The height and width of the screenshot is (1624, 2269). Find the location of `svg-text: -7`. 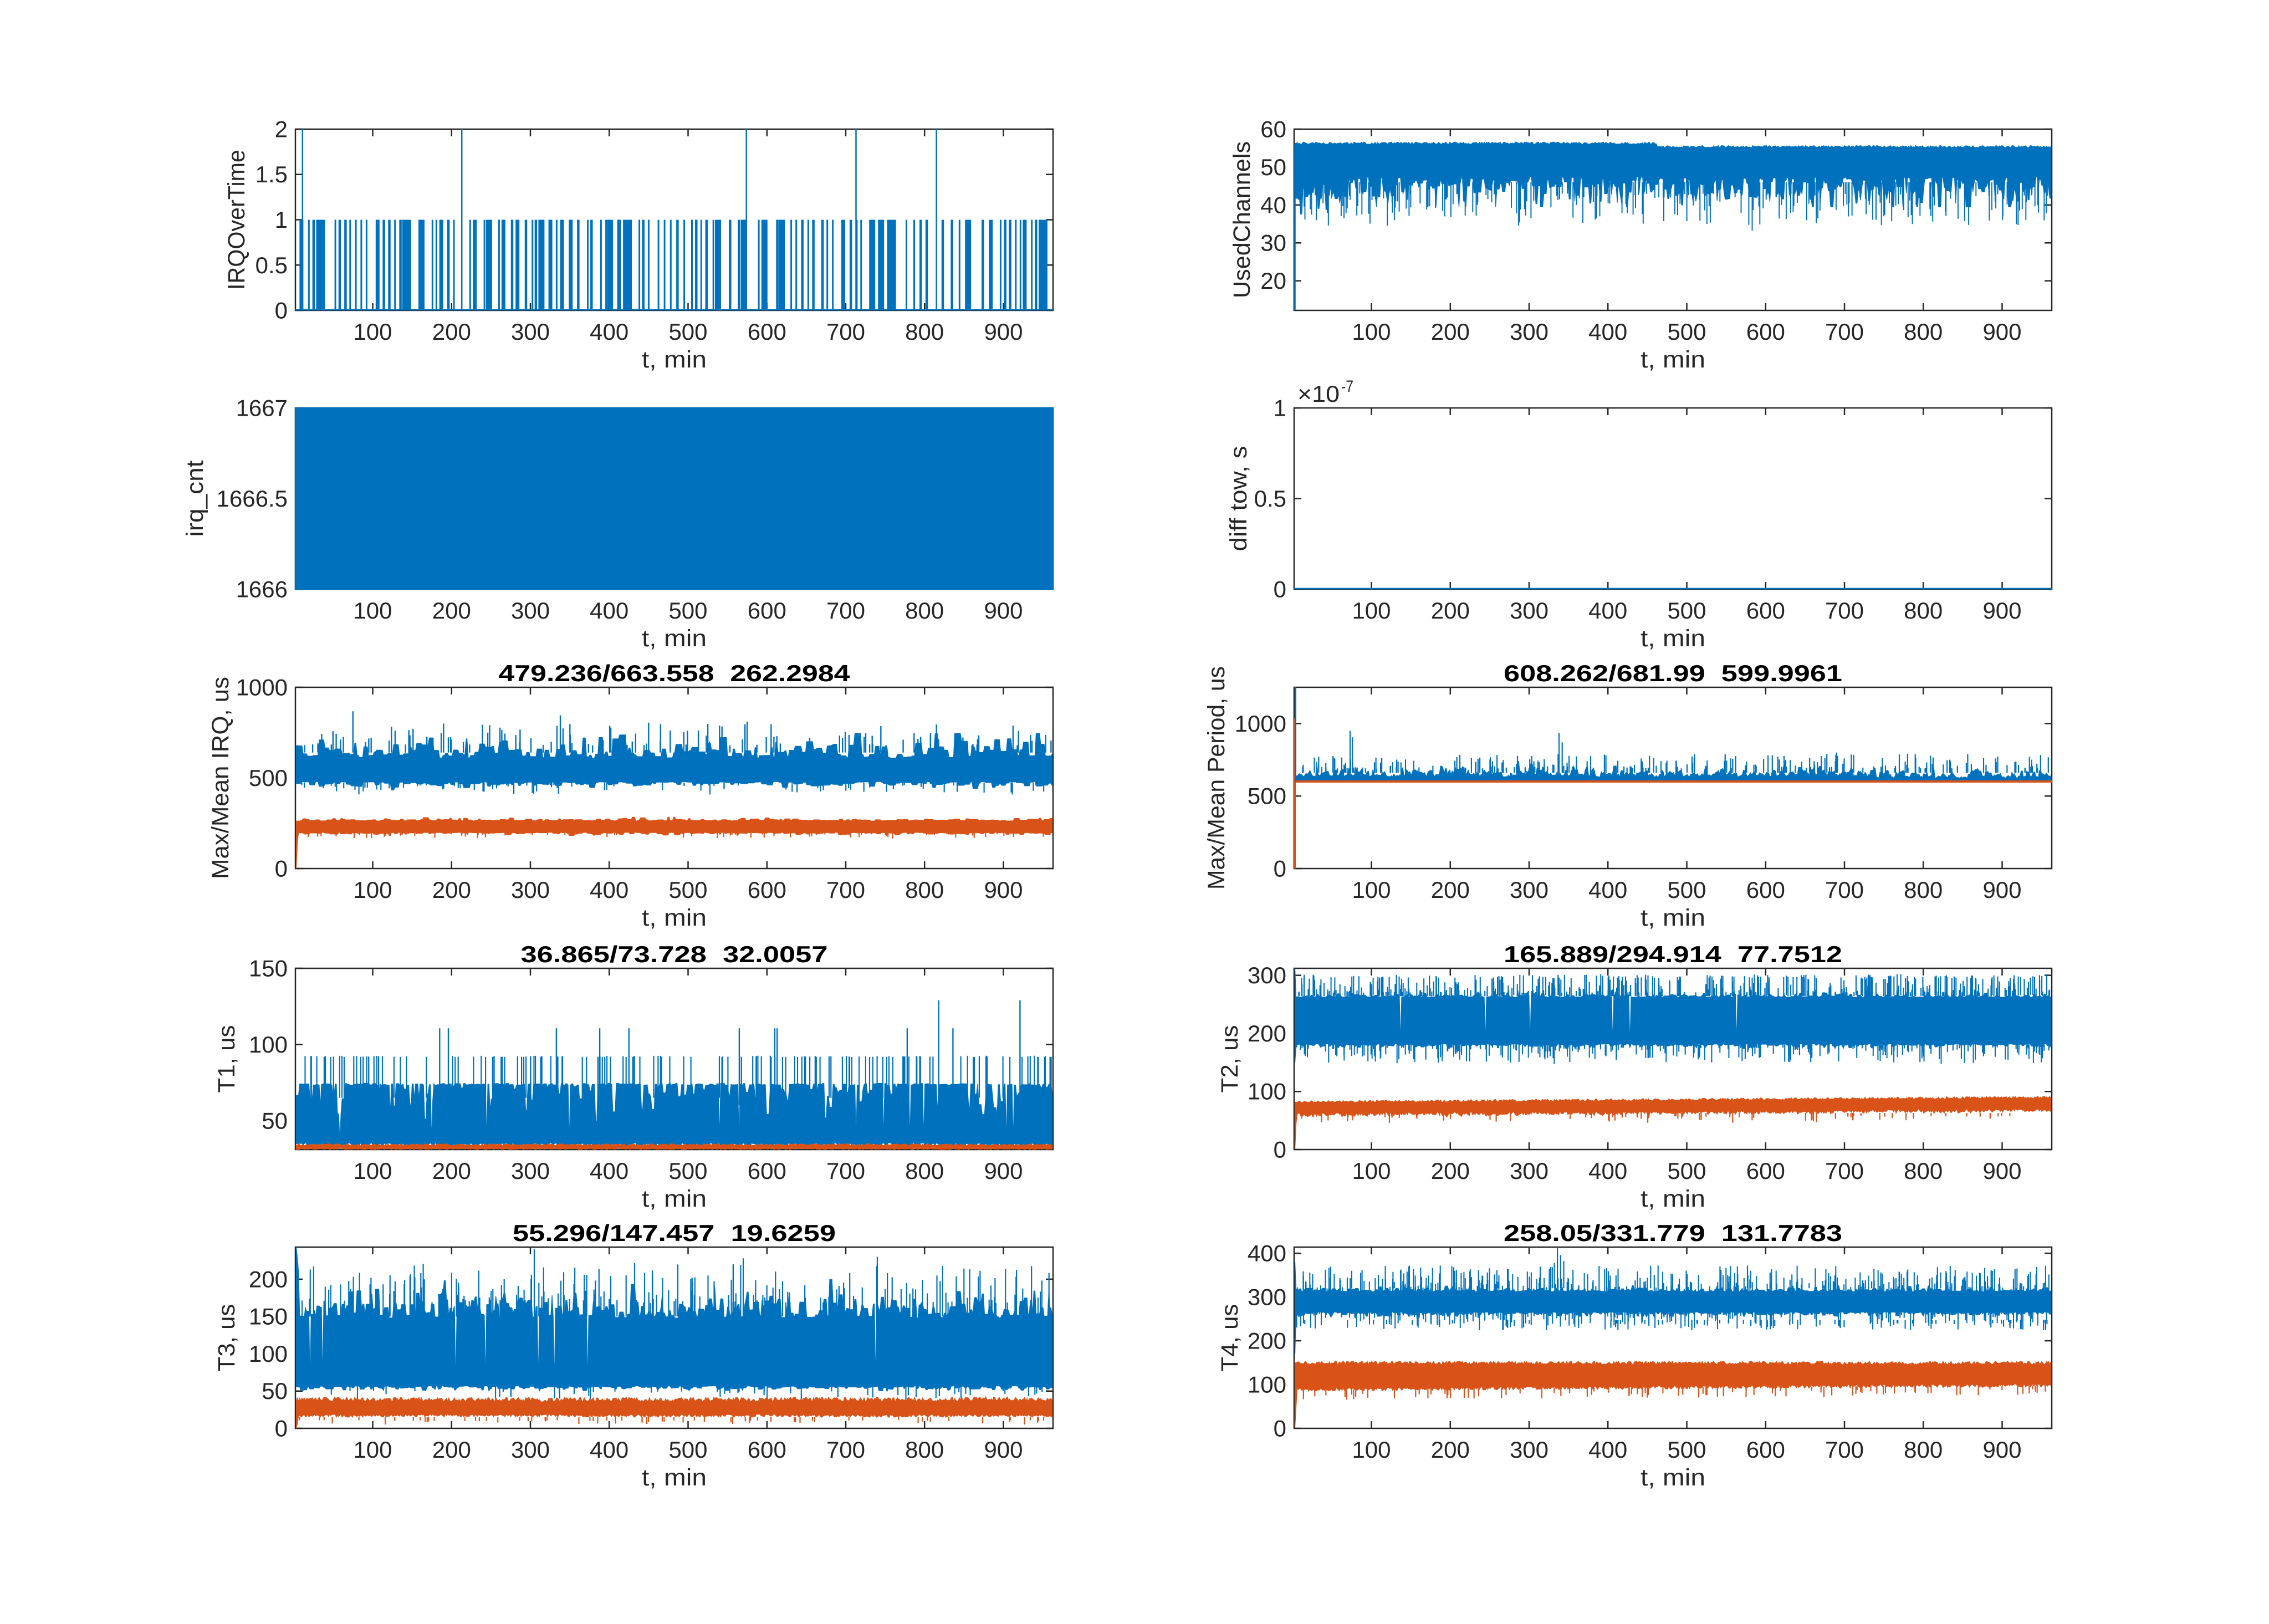

svg-text: -7 is located at coordinates (1347, 387).